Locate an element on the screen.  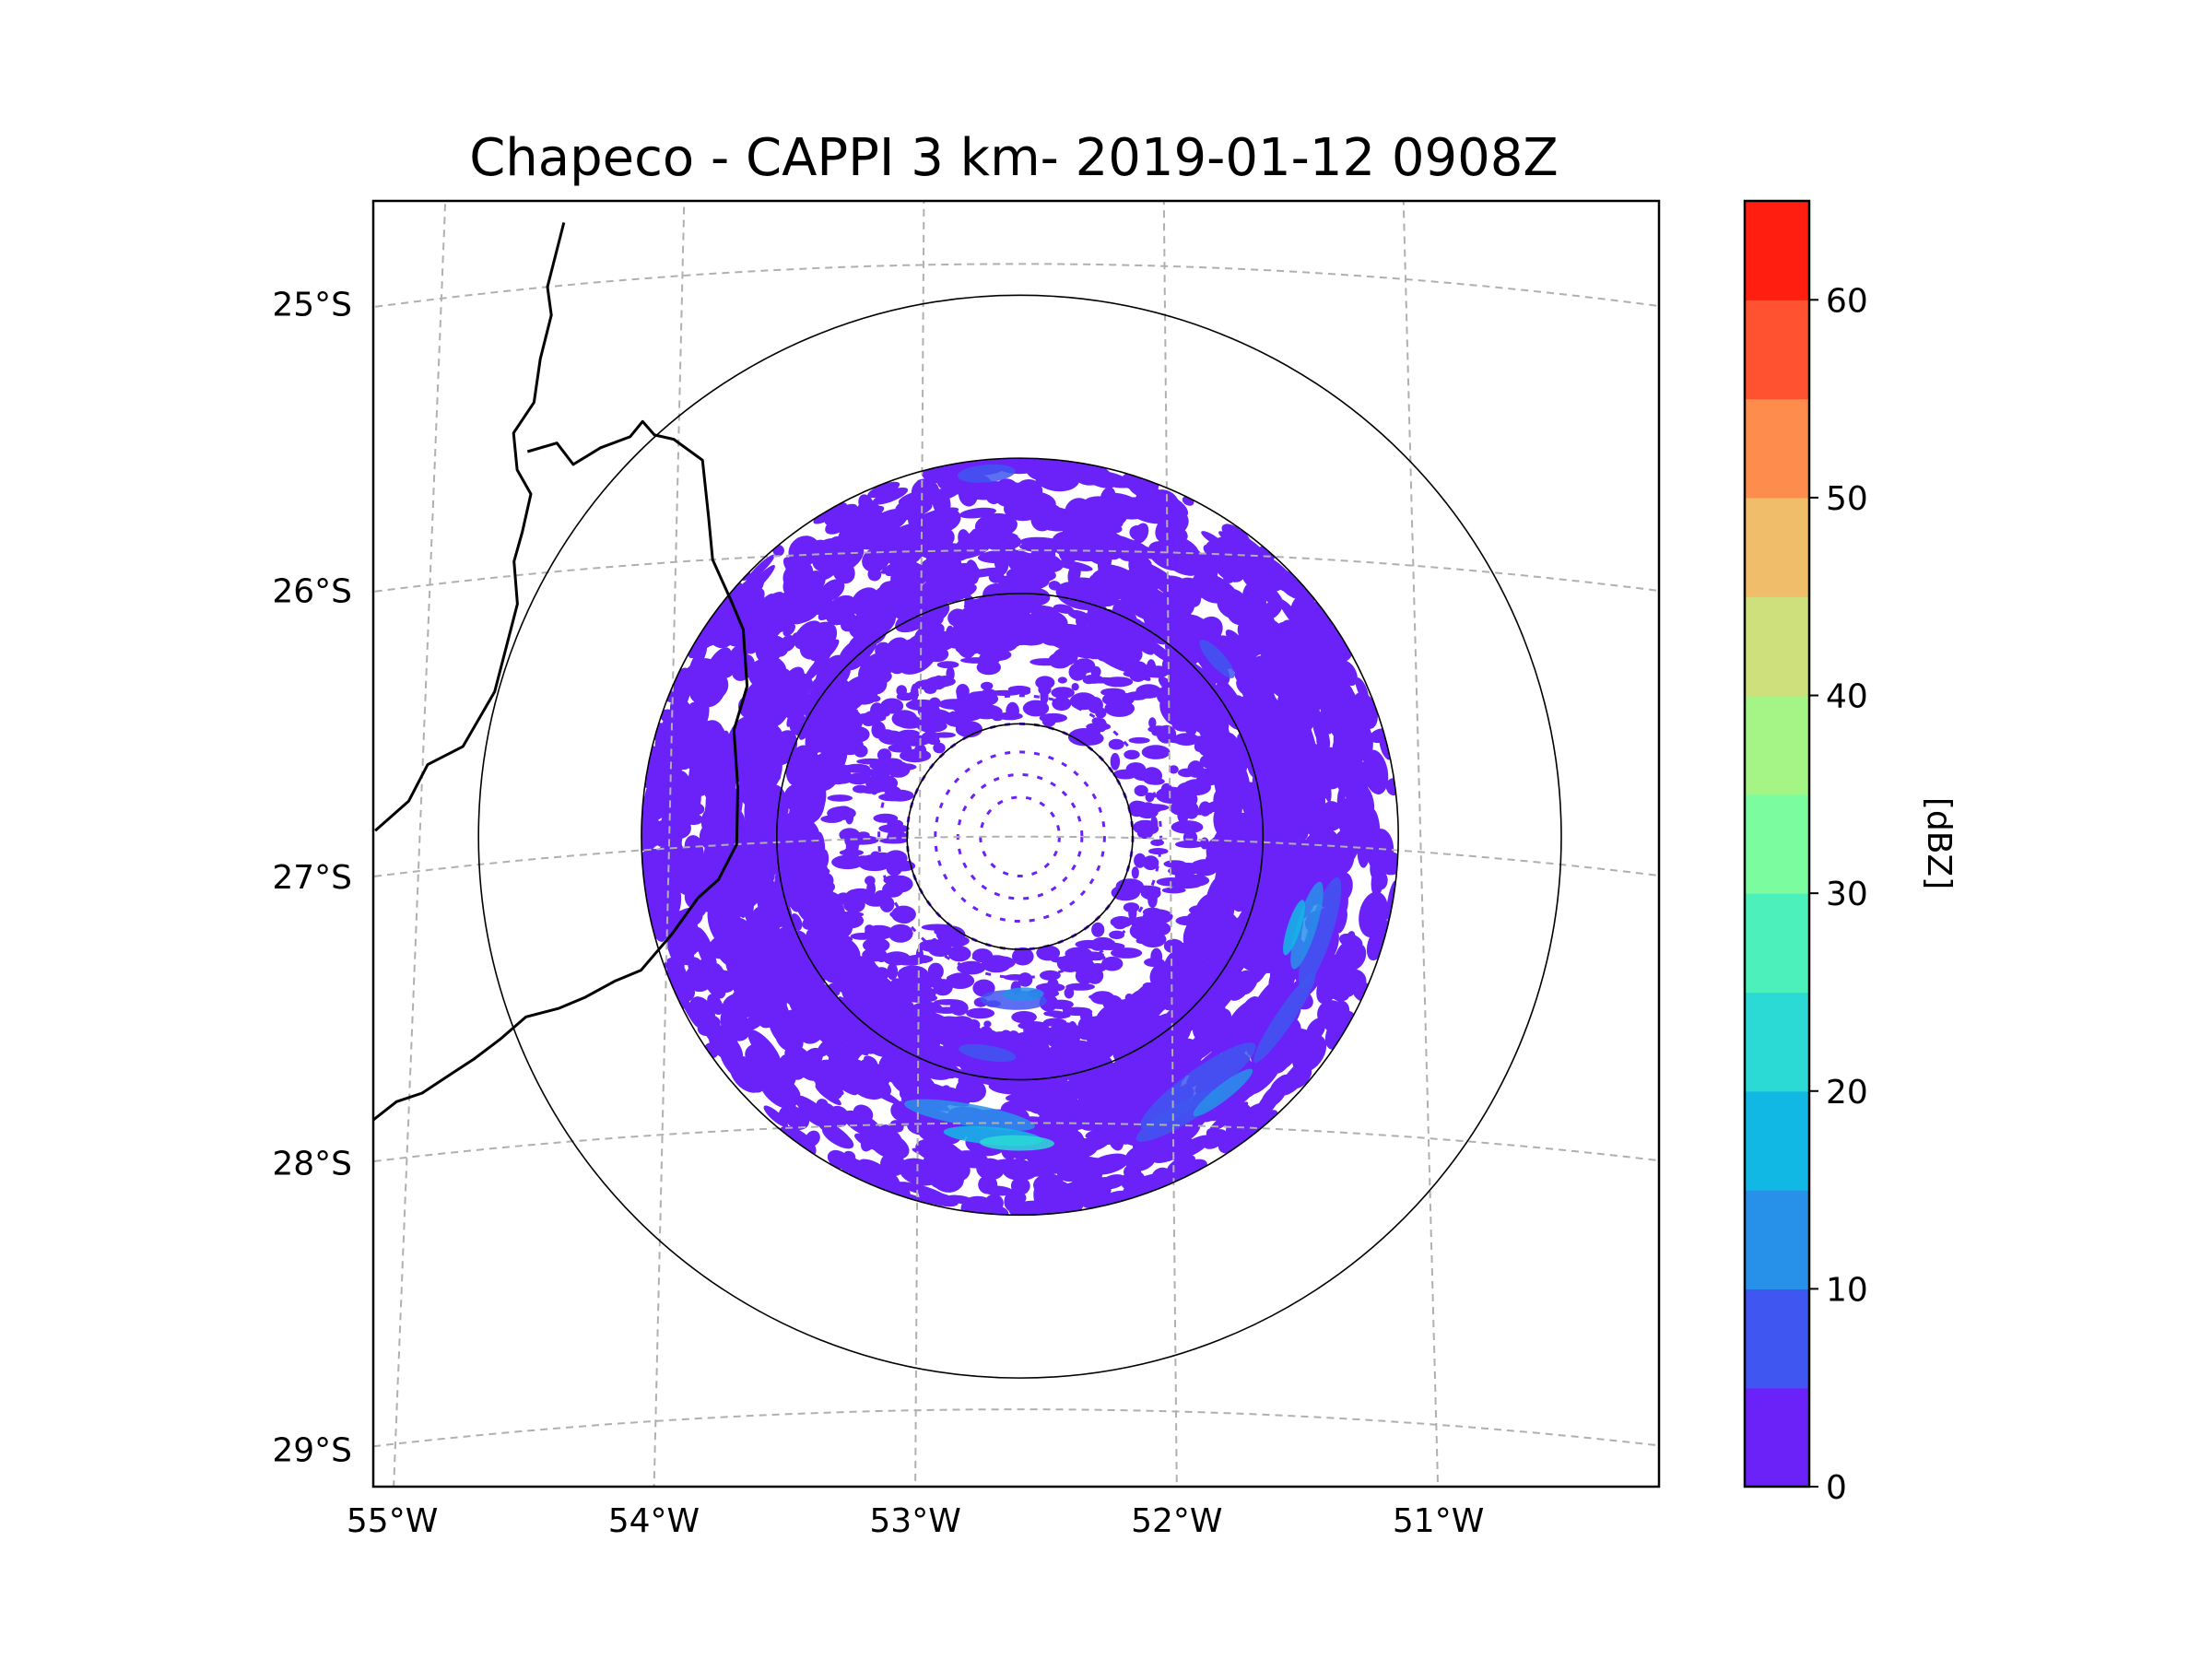
echo-ring-clutter is located at coordinates (1020, 837).